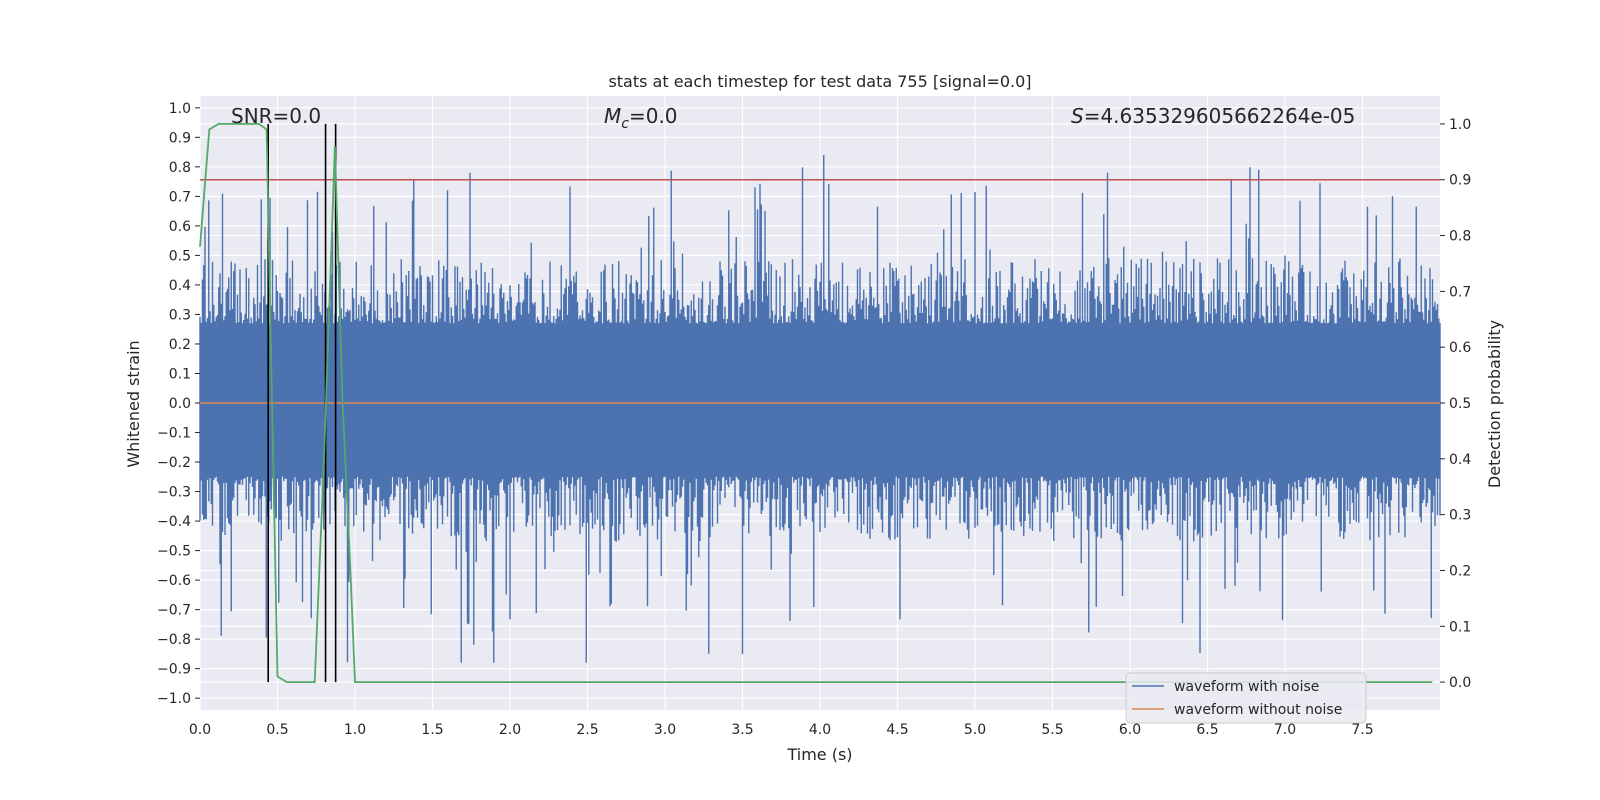 This screenshot has height=800, width=1600. What do you see at coordinates (653, 116) in the screenshot?
I see `mc-value: =0.0` at bounding box center [653, 116].